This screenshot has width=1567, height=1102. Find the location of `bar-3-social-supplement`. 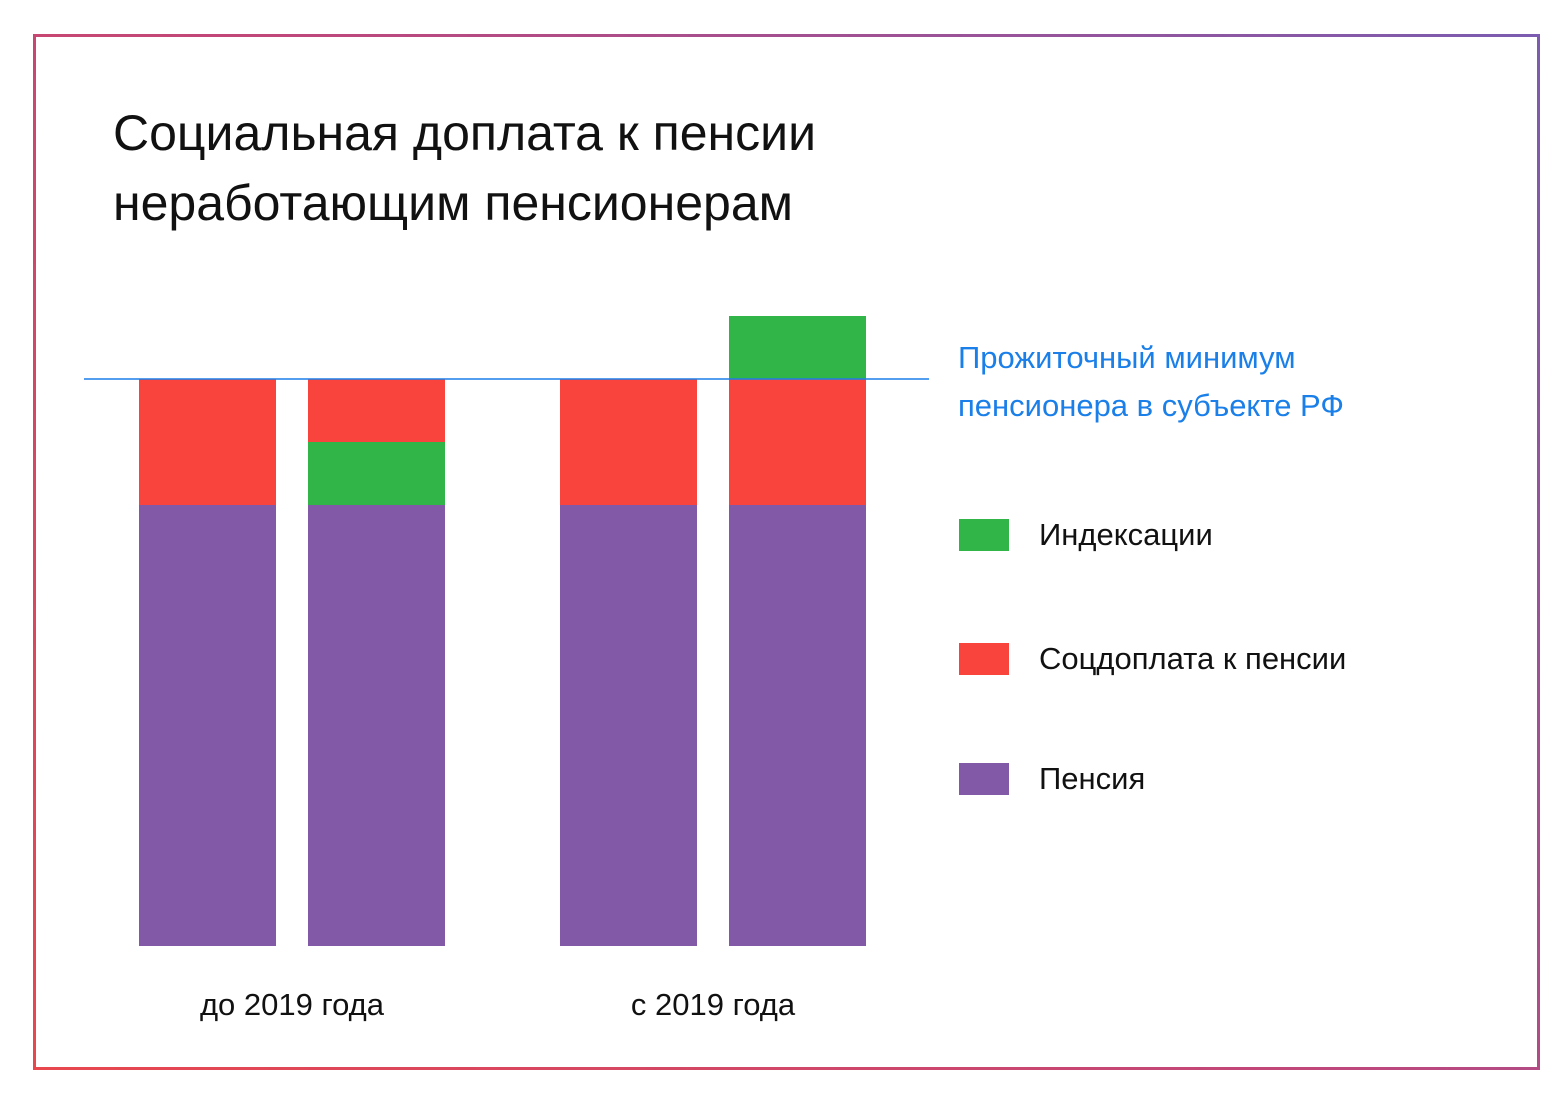

bar-3-social-supplement is located at coordinates (628, 442).